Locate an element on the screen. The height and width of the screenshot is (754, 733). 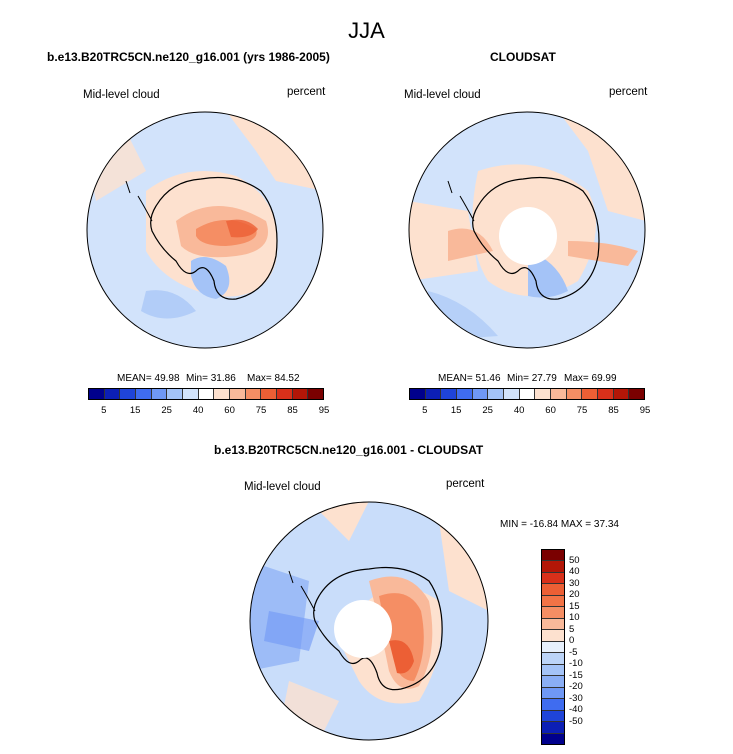
colorbar-tick-label: 0 is located at coordinates (572, 641).